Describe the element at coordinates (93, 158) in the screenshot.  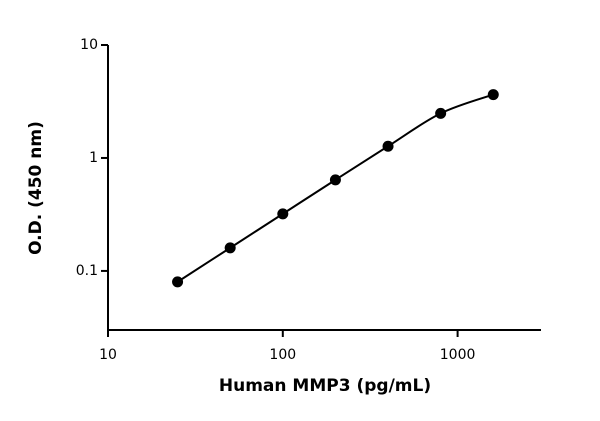
I see `y-tick-label: 1` at that location.